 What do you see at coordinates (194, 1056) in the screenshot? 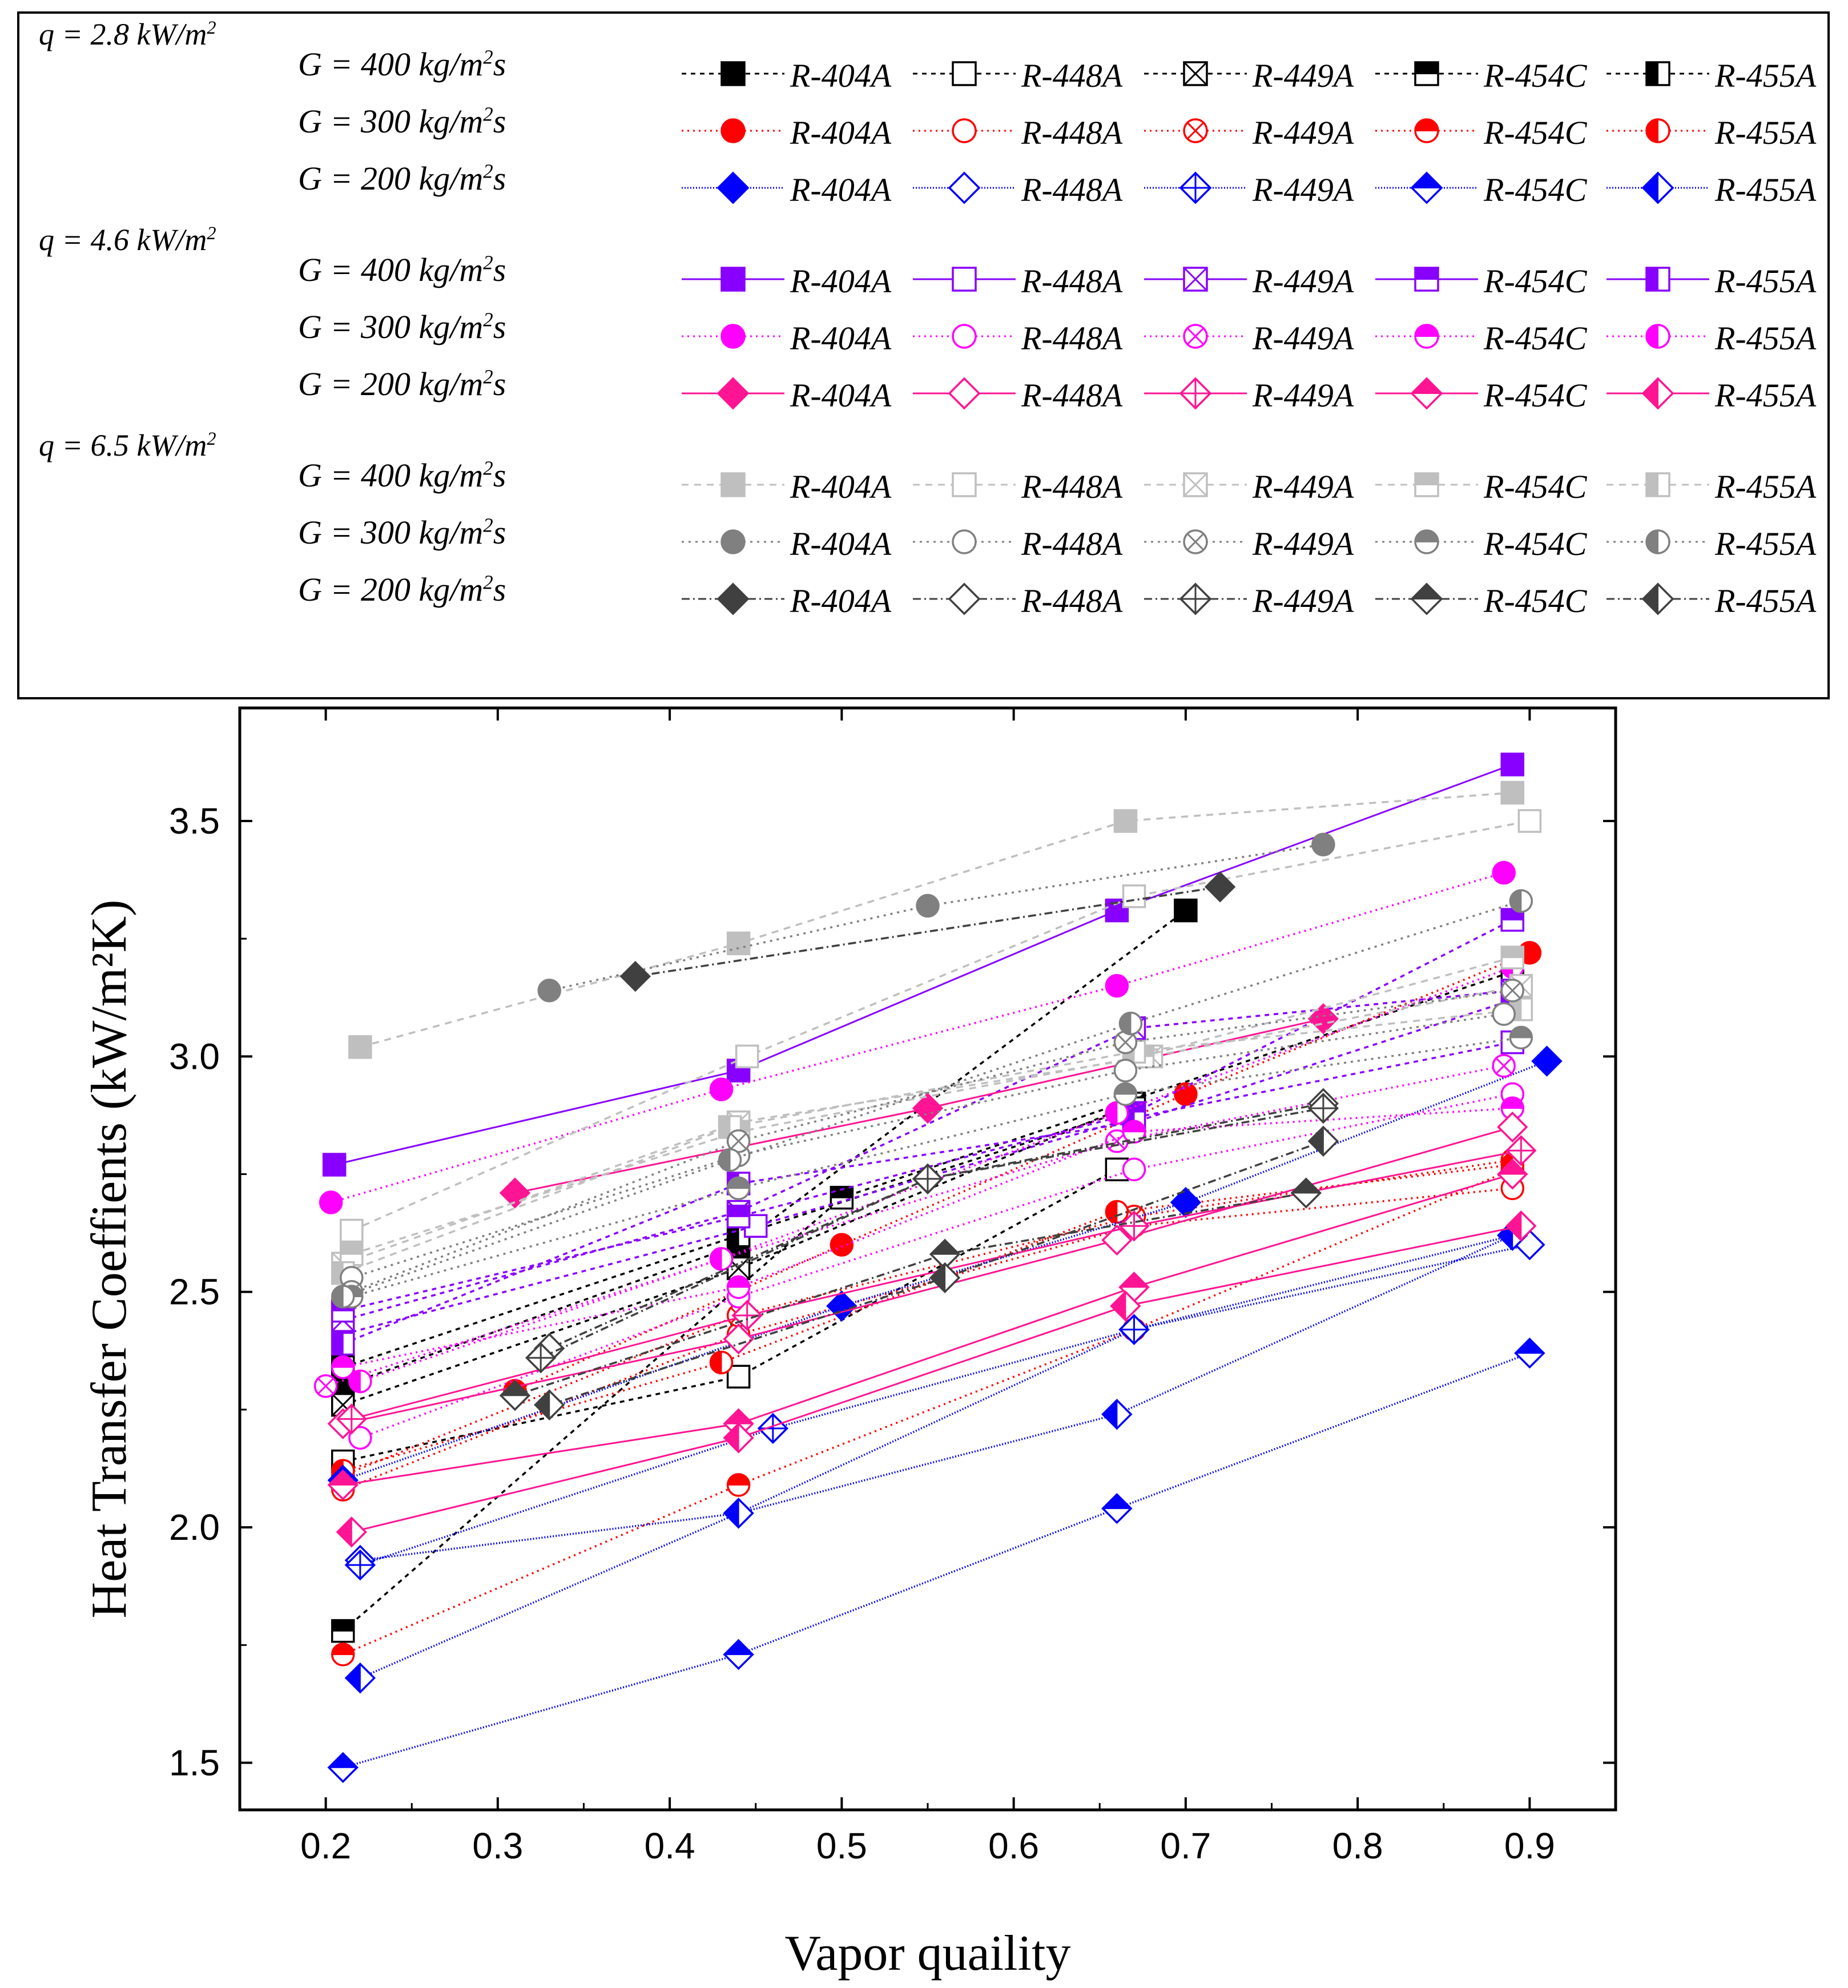
I see `y-tick-label: 3.0` at bounding box center [194, 1056].